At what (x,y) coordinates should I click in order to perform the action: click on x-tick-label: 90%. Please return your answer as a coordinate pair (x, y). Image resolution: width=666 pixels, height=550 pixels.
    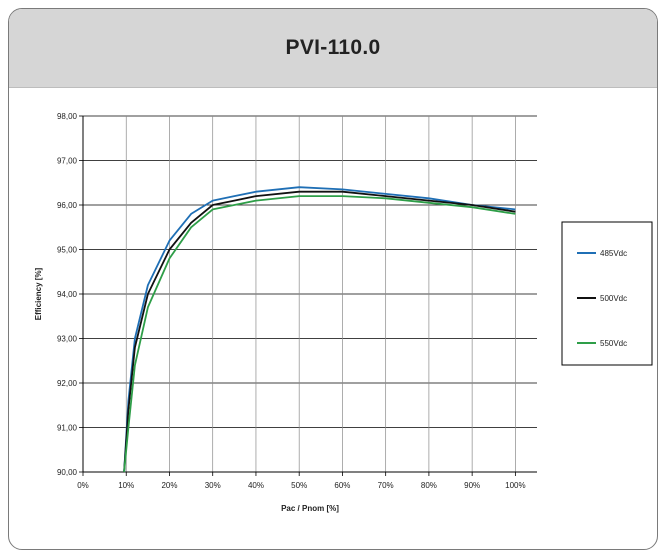
    Looking at the image, I should click on (472, 485).